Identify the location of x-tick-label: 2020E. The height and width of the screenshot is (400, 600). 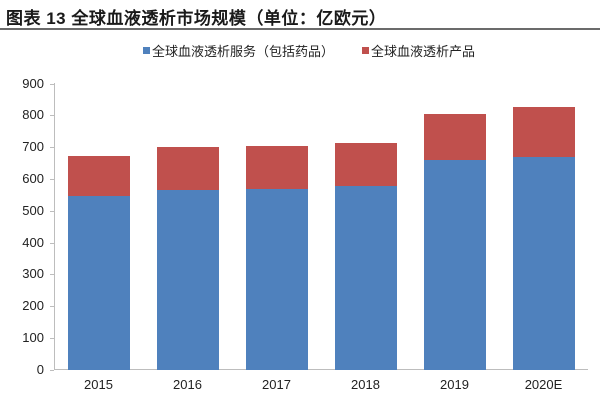
(543, 384).